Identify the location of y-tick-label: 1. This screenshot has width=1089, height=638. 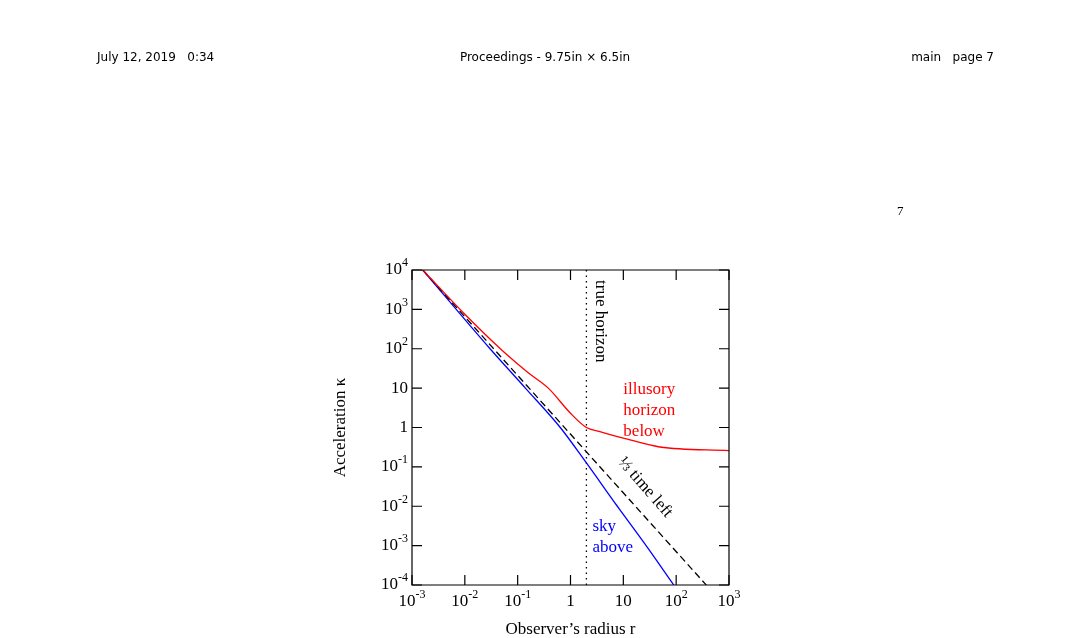
(403, 426).